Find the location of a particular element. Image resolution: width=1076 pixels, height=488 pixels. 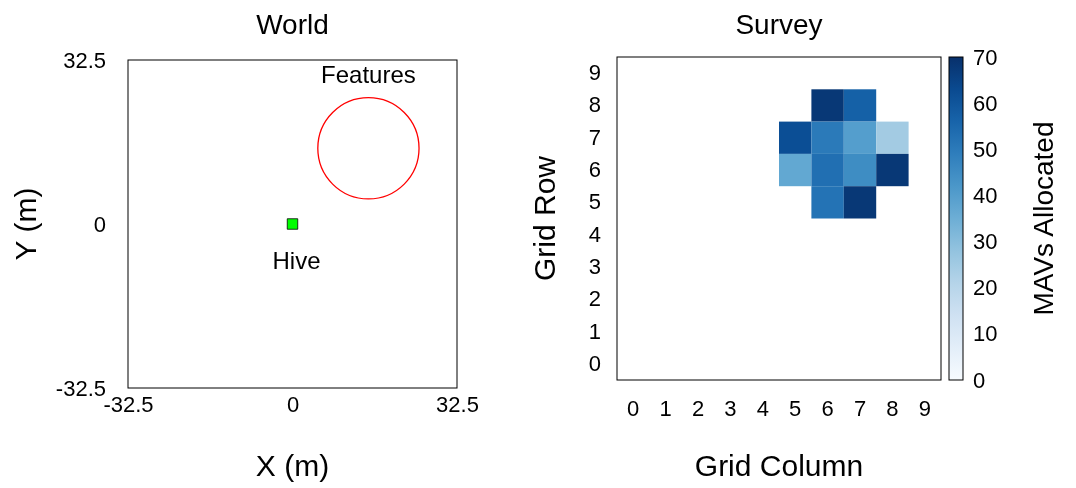

y-axis-title: Y (m) is located at coordinates (25, 224).